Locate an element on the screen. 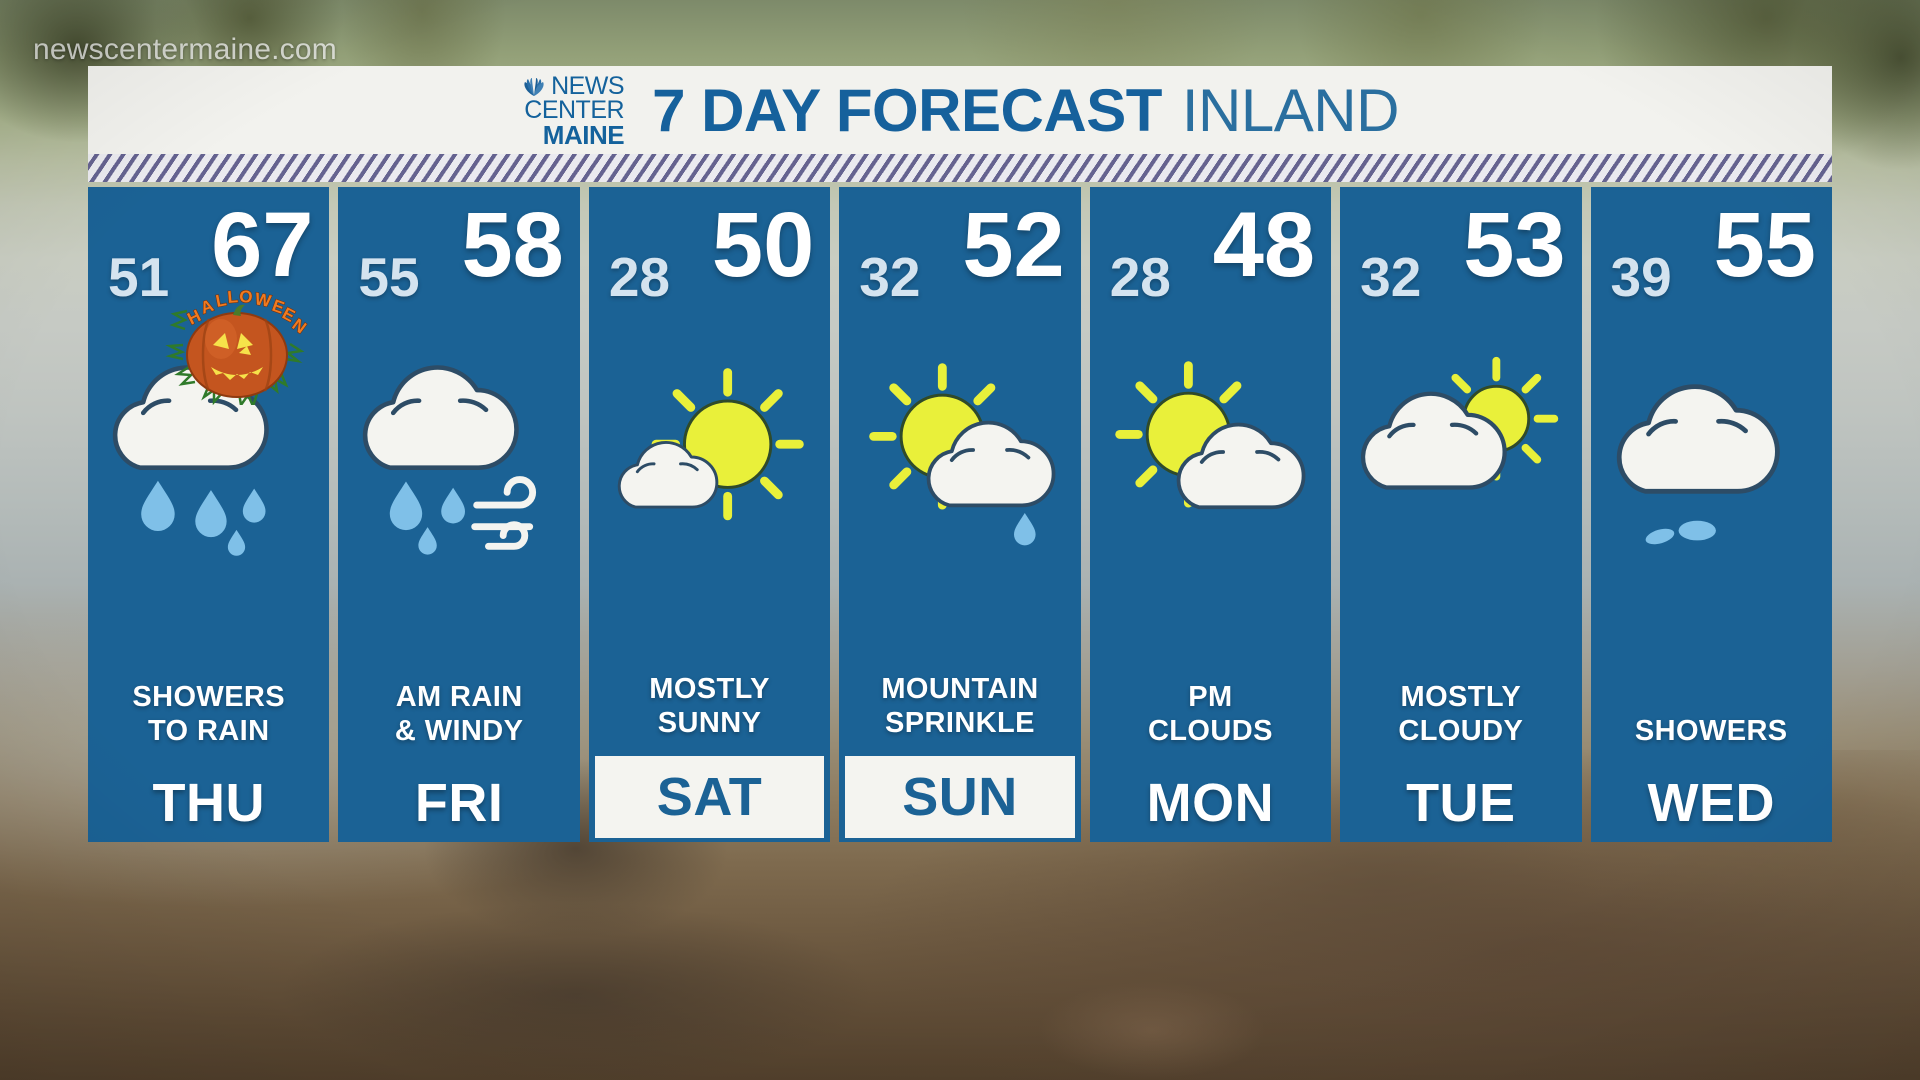 This screenshot has width=1920, height=1080. forecast-day-column: 55 58 AM RAIN & WINDY FR is located at coordinates (459, 514).